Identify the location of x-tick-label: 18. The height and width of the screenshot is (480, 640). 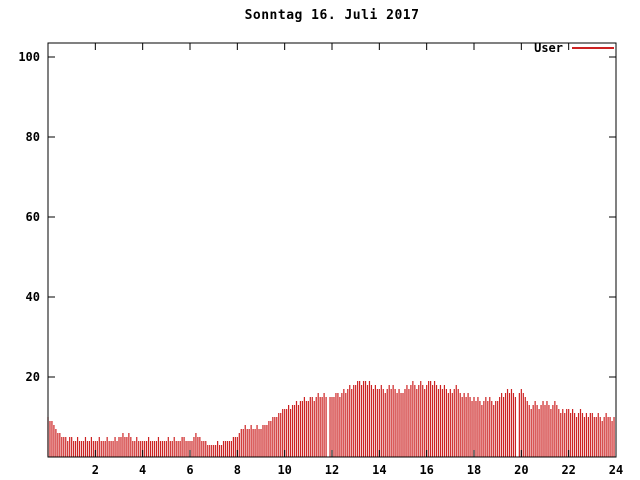
(474, 470).